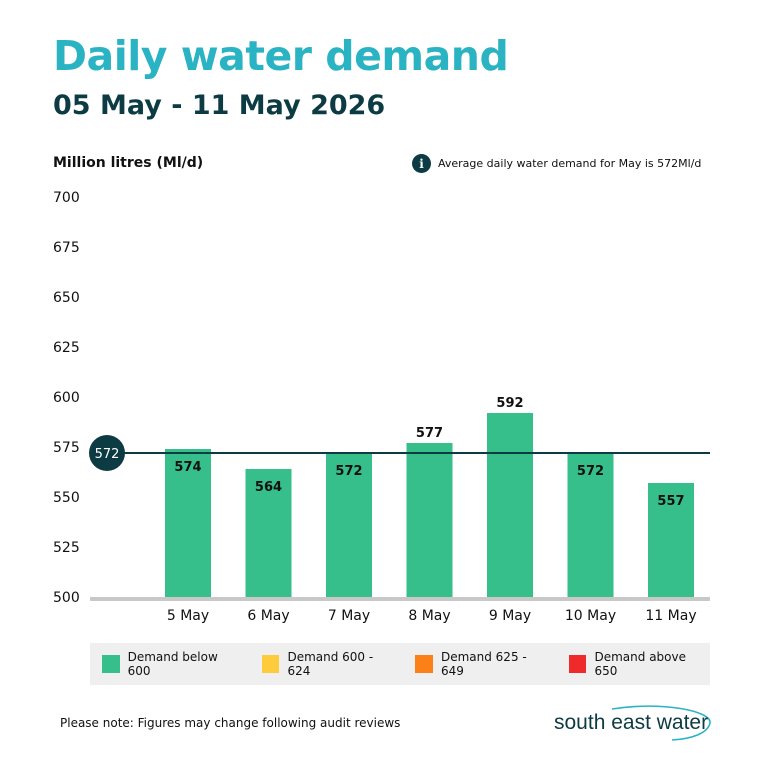 The image size is (768, 768). I want to click on legend-item-above-650: Demand above 650, so click(639, 664).